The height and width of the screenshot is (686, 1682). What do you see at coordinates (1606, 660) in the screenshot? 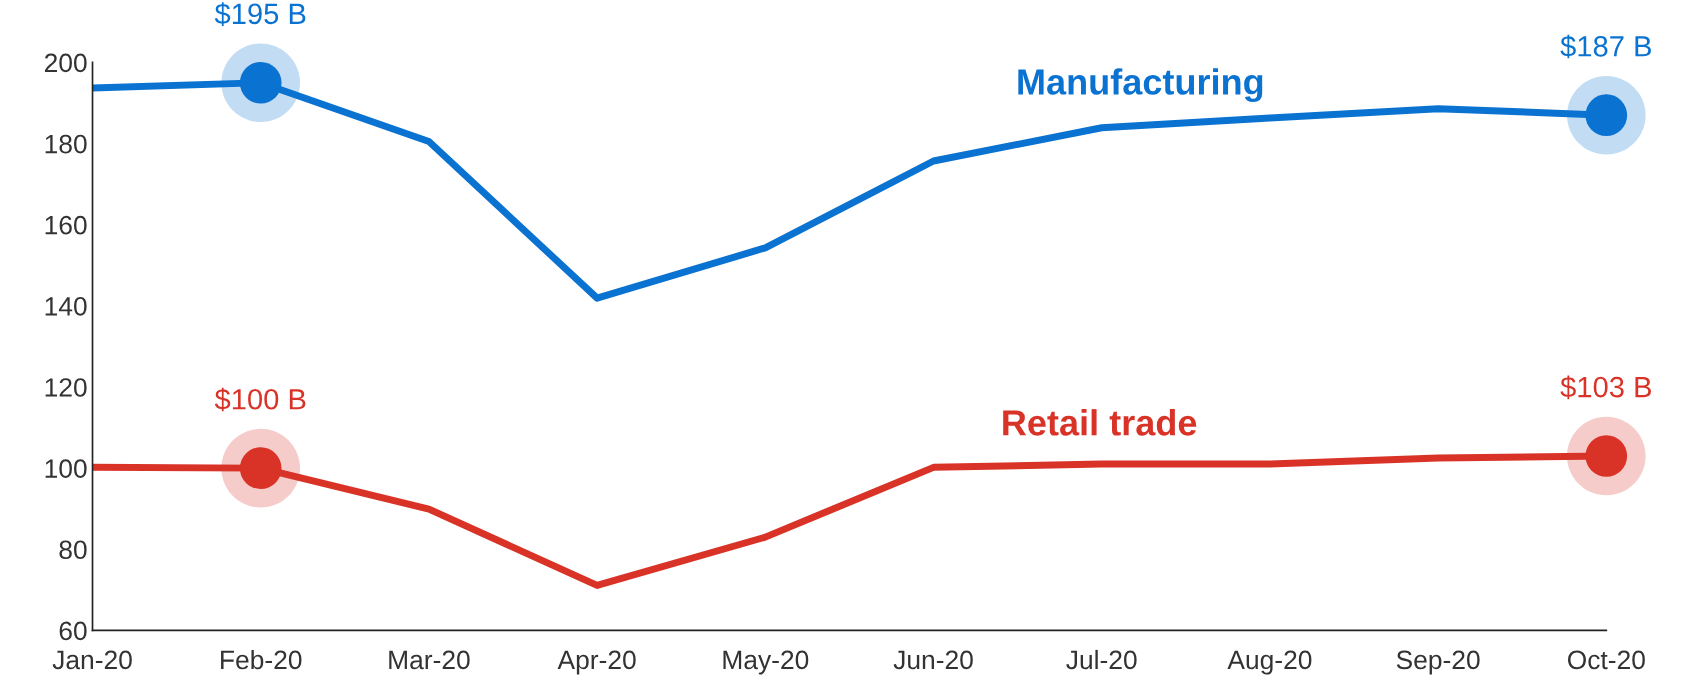
I see `x-tick-label: Oct-20` at bounding box center [1606, 660].